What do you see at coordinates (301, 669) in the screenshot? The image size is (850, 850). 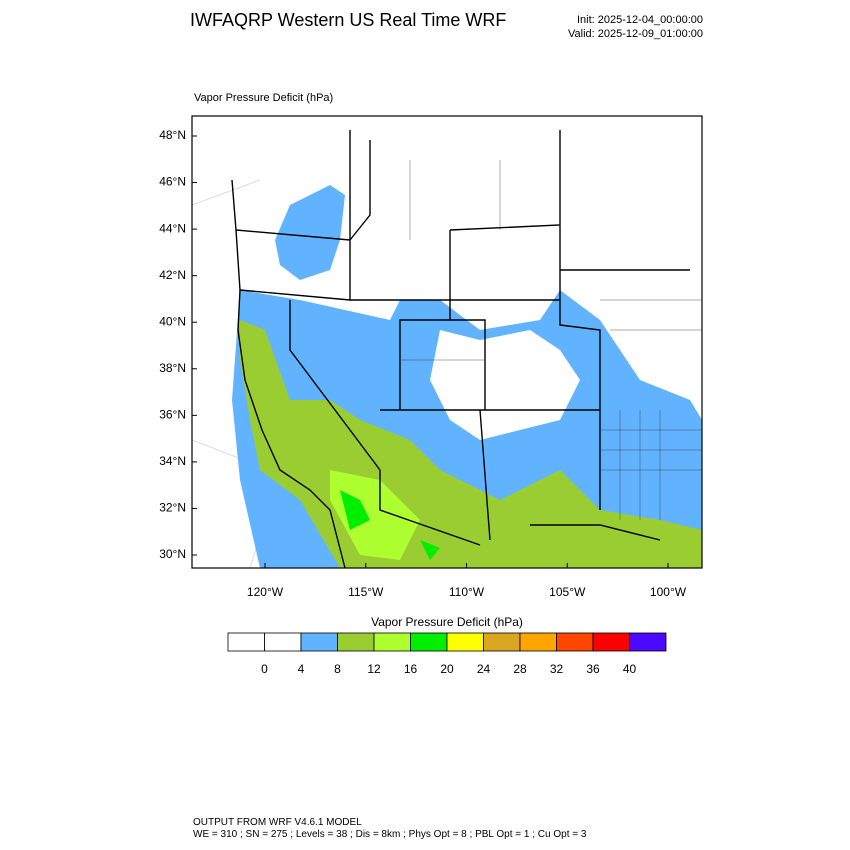 I see `colorbar-label: 4` at bounding box center [301, 669].